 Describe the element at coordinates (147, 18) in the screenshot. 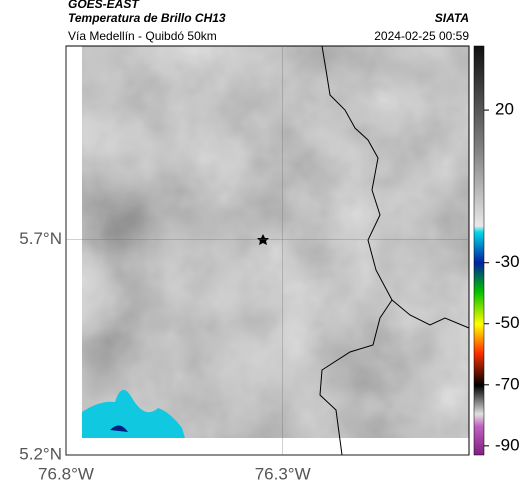

I see `product: Temperatura de Brillo CH13` at that location.